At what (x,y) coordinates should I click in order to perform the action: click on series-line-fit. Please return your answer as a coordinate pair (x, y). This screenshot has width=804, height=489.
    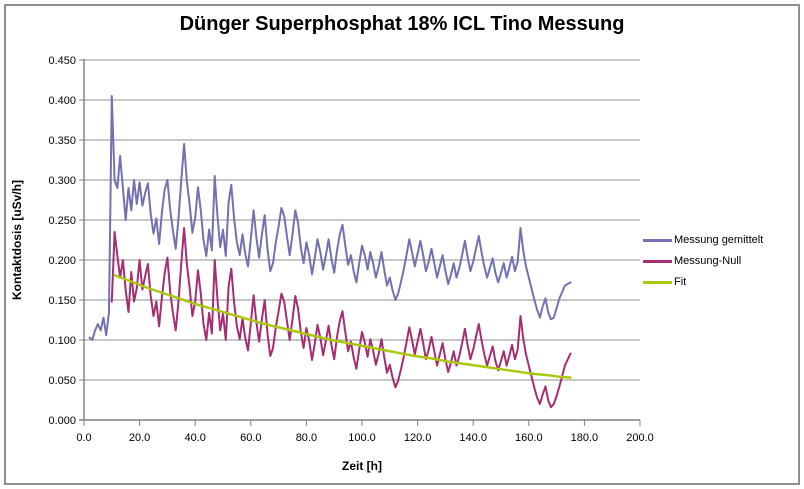
    Looking at the image, I should click on (342, 326).